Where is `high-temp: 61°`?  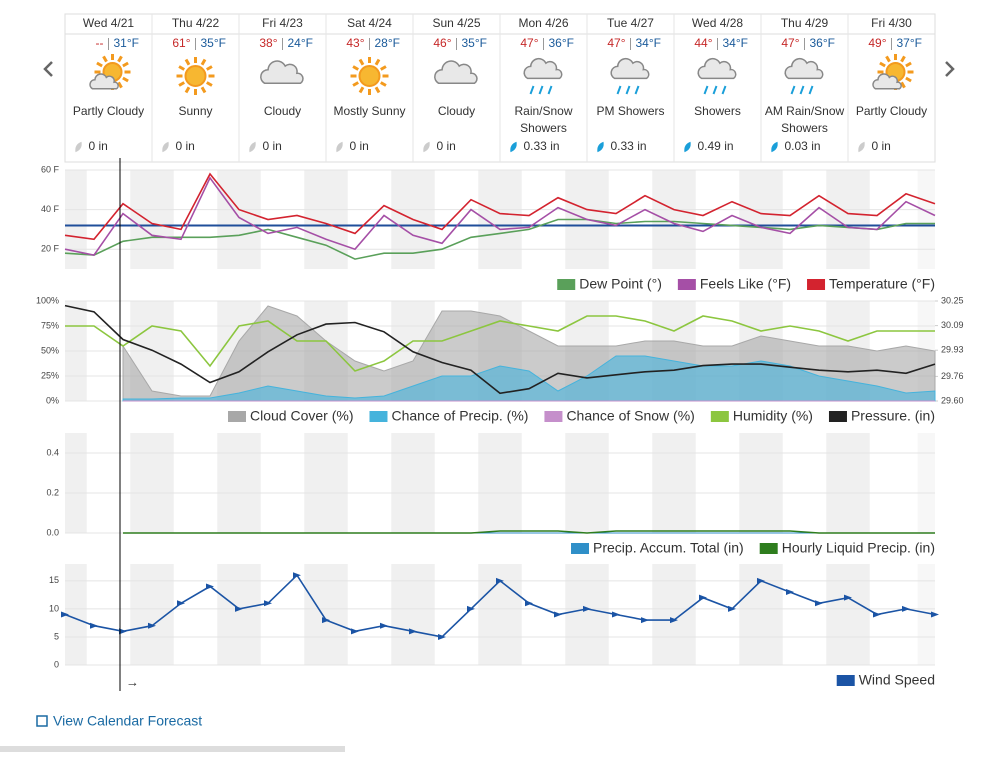 high-temp: 61° is located at coordinates (181, 43).